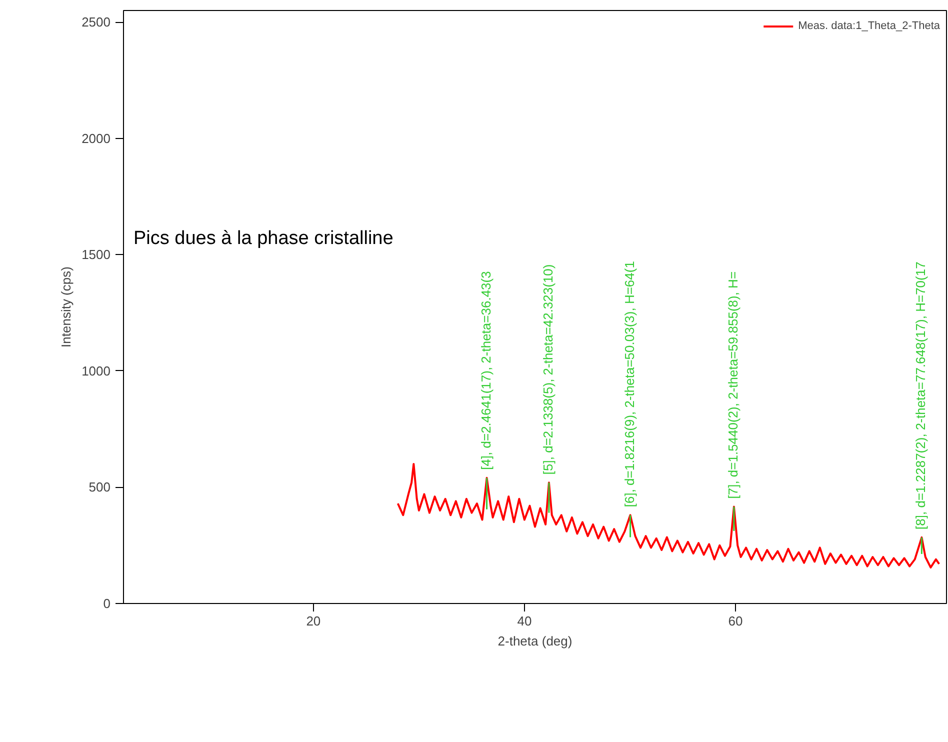 This screenshot has width=948, height=742. Describe the element at coordinates (264, 238) in the screenshot. I see `annotation: Pics dues à la phase cristalline` at that location.